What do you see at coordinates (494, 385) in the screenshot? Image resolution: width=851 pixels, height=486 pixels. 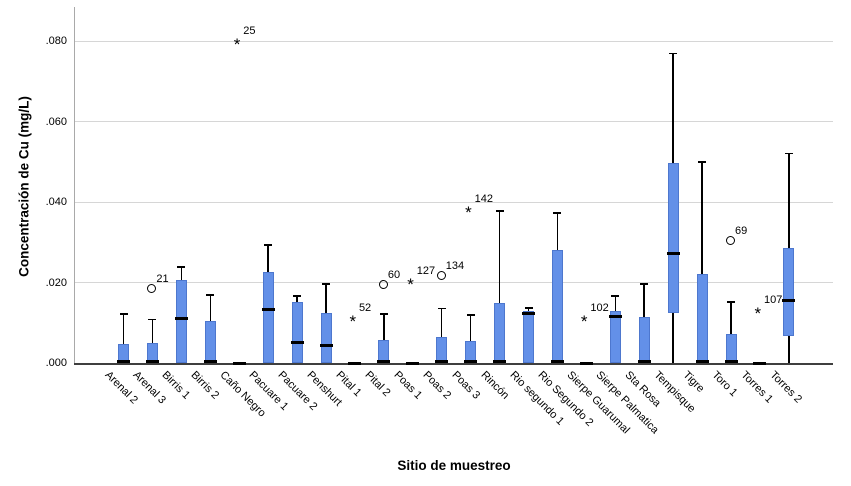 I see `x-category-label: Rincón` at bounding box center [494, 385].